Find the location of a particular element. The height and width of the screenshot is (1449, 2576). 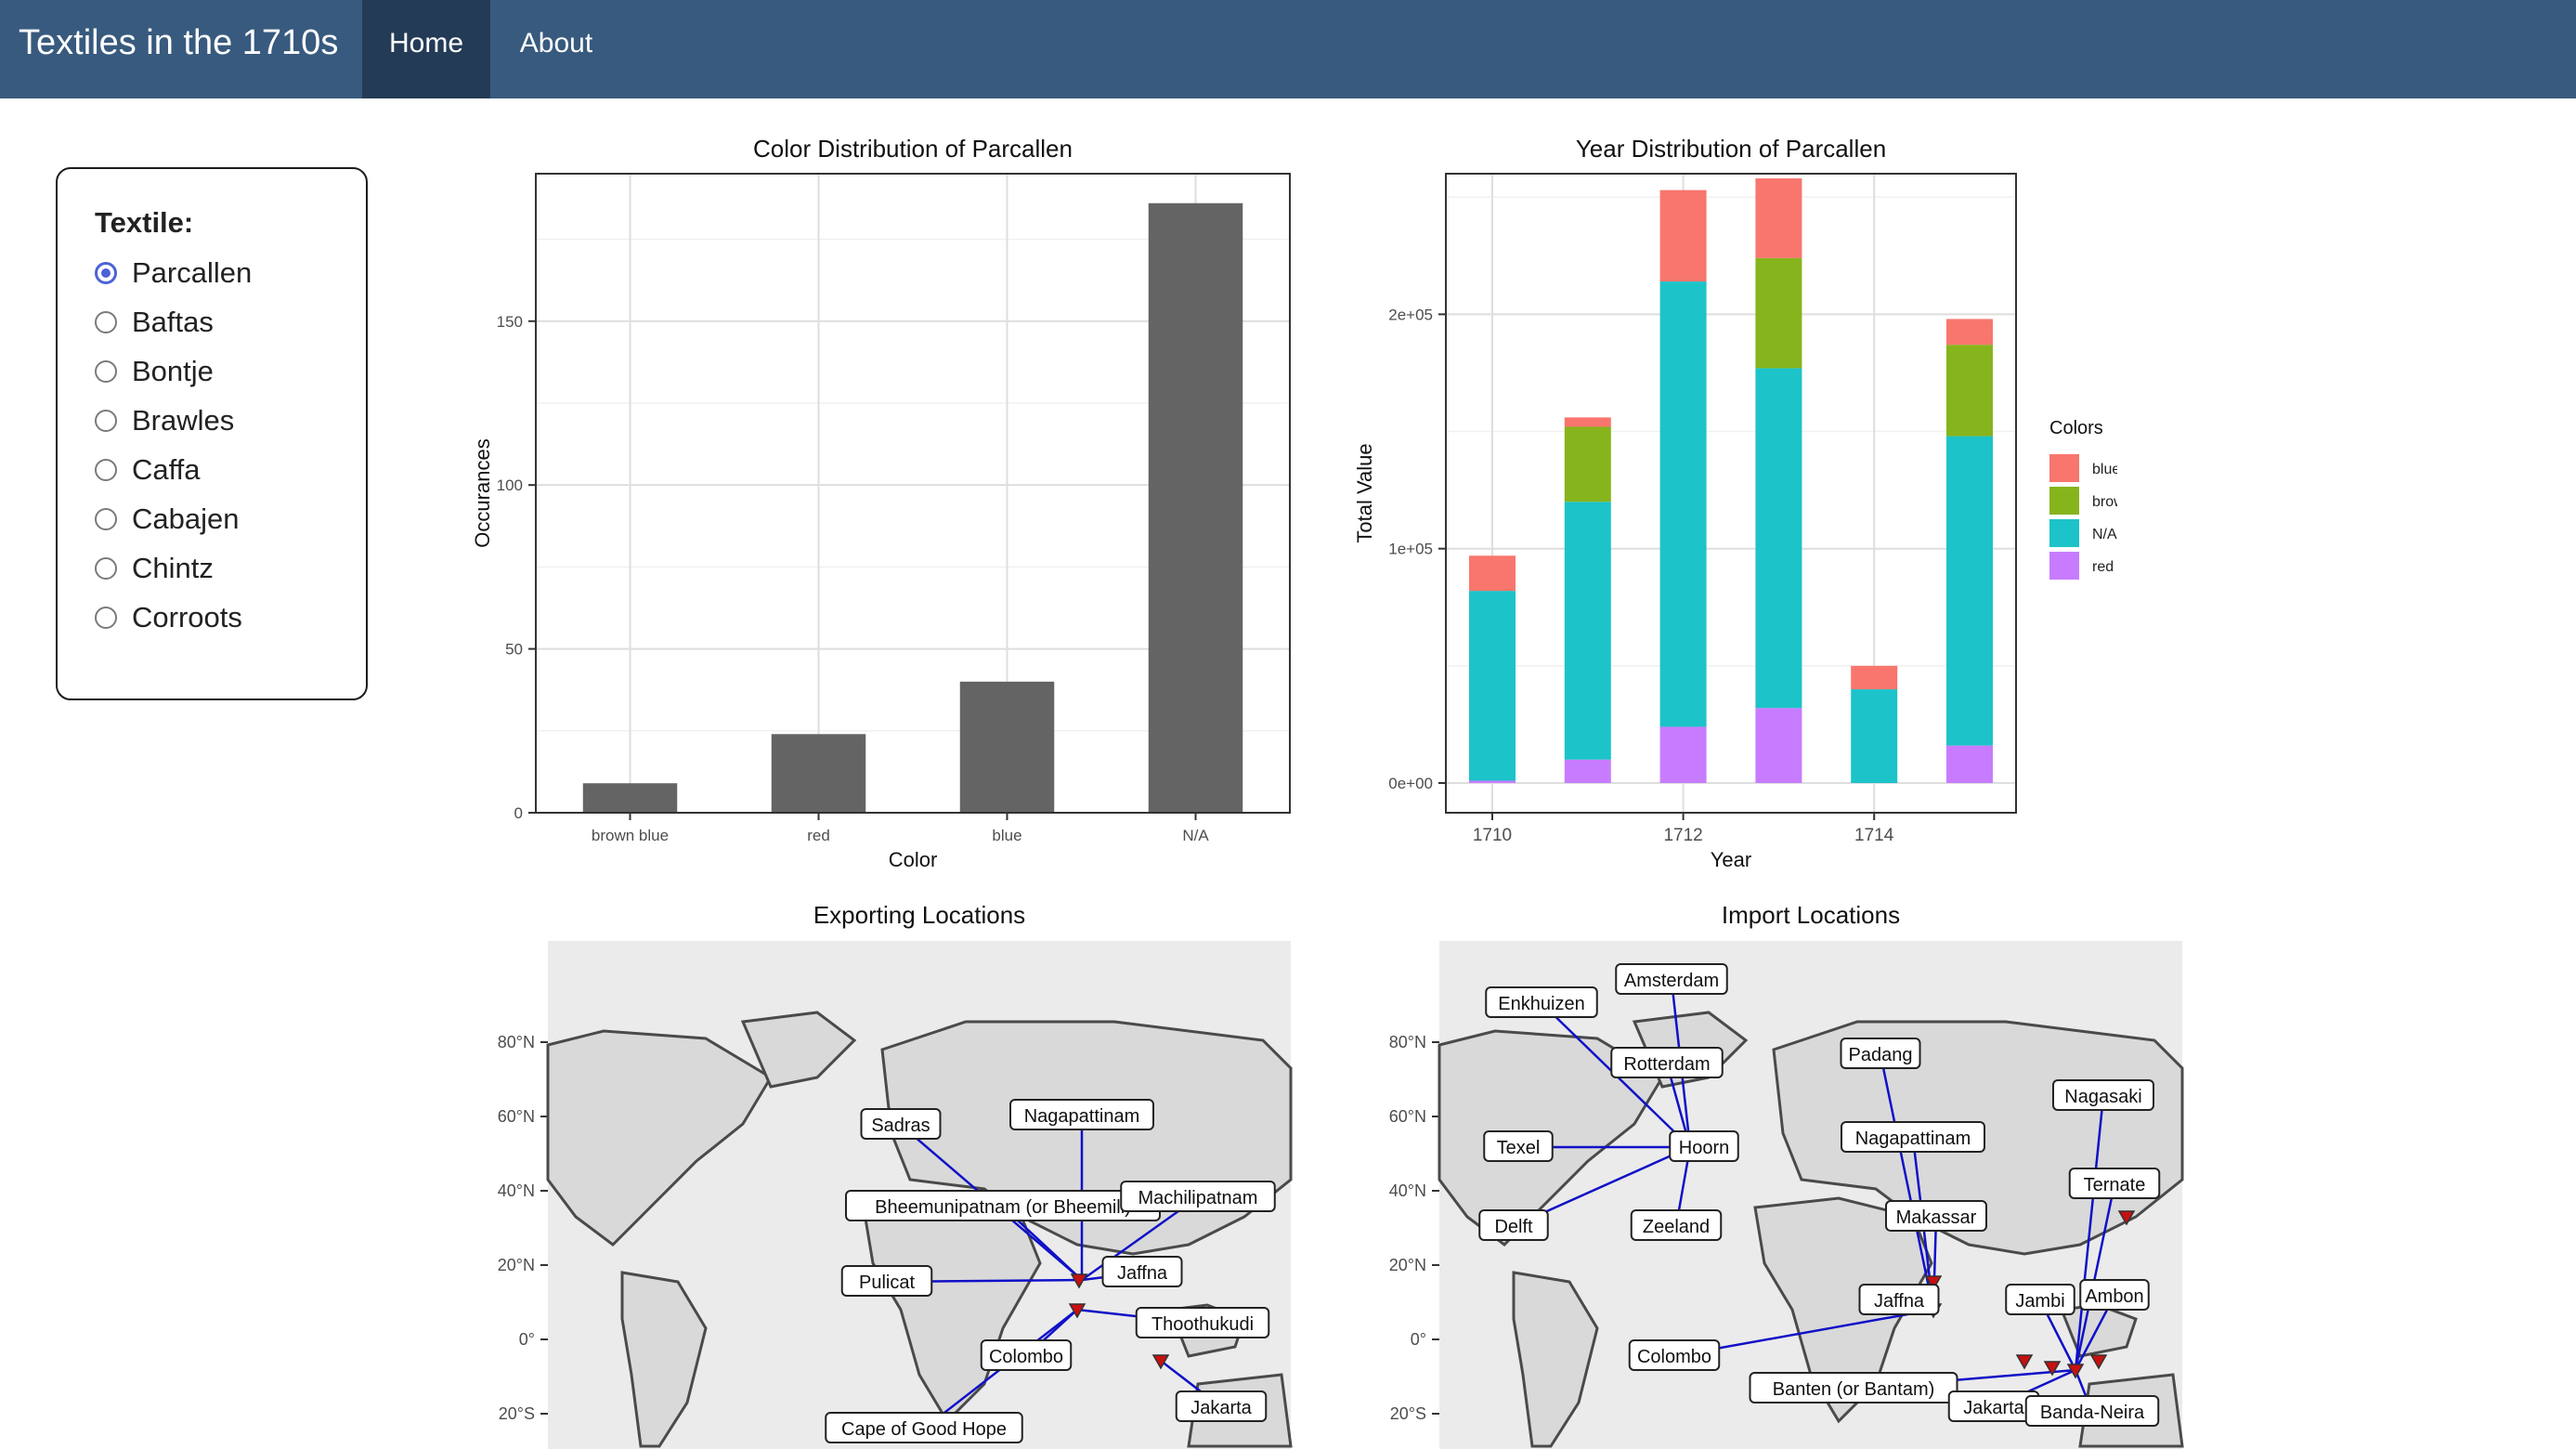

map-title-import: Import Locations is located at coordinates (1811, 915).